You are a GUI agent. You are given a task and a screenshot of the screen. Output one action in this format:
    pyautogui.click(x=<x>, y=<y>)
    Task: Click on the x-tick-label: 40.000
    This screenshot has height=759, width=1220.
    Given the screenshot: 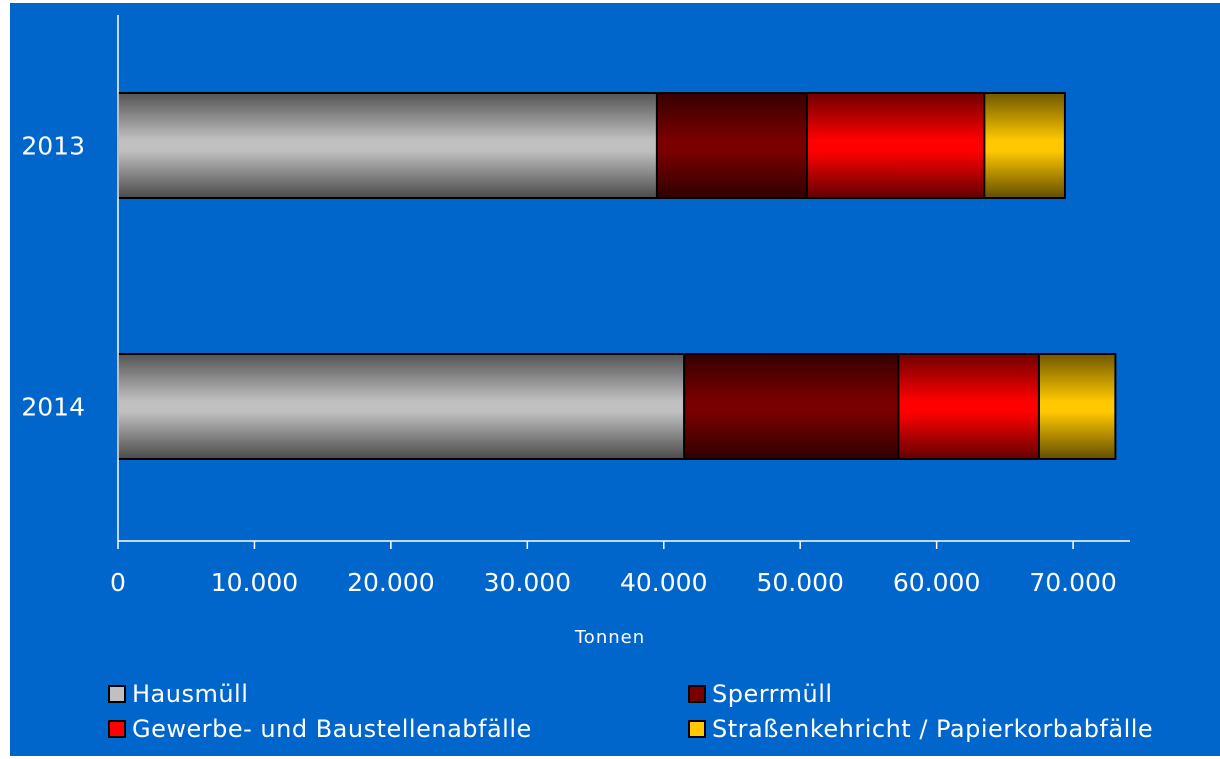 What is the action you would take?
    pyautogui.click(x=663, y=582)
    